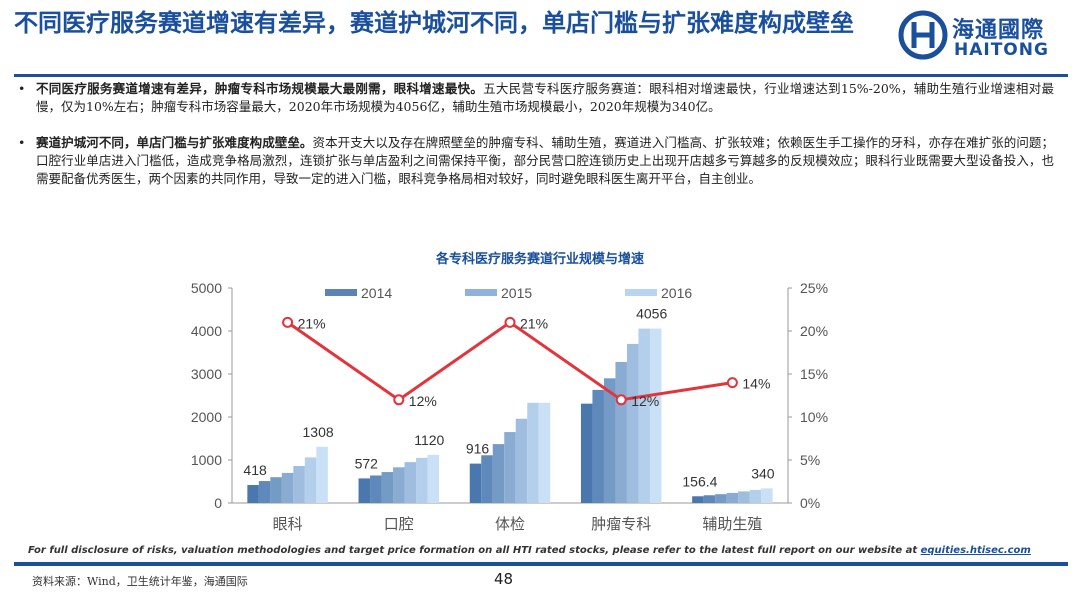 The image size is (1080, 607). Describe the element at coordinates (288, 524) in the screenshot. I see `category-label: 眼科` at that location.